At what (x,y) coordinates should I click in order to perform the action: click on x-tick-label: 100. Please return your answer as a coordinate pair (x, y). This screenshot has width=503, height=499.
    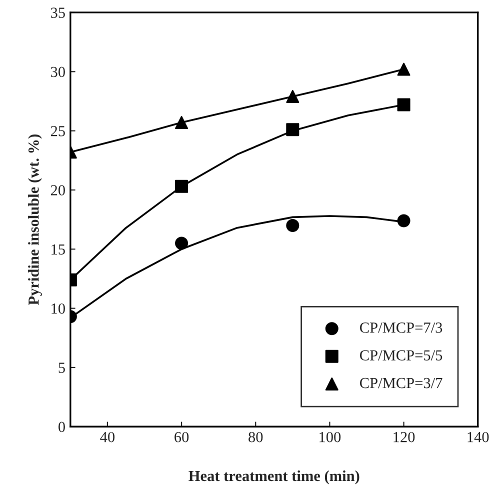
    Looking at the image, I should click on (330, 437).